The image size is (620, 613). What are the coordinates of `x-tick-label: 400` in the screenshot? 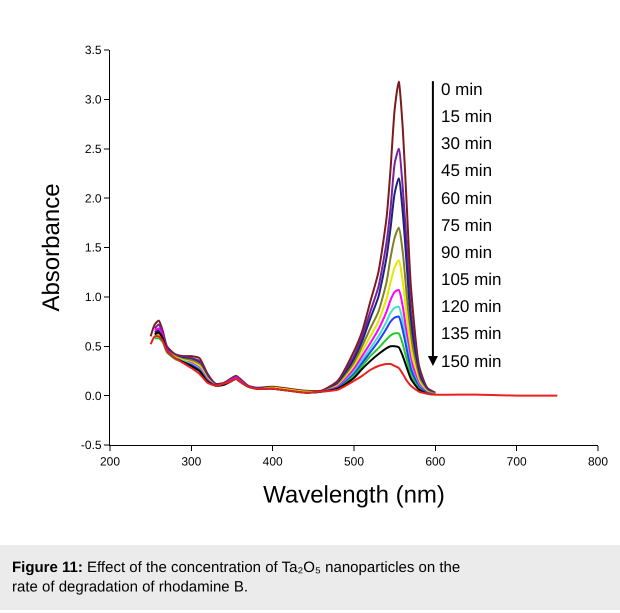 It's located at (272, 461).